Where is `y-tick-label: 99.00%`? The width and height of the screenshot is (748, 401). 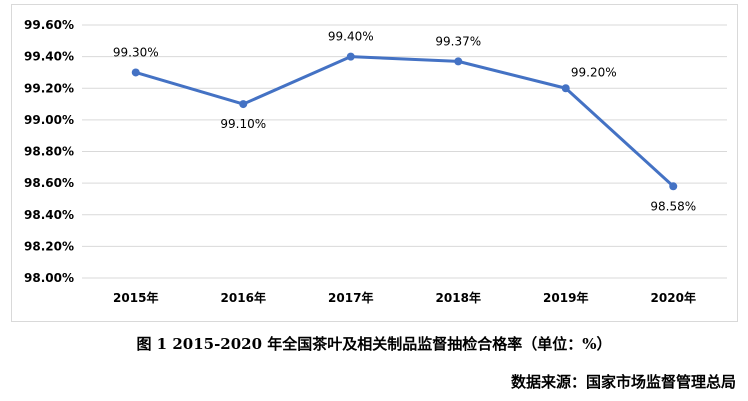
y-tick-label: 99.00% is located at coordinates (49, 120).